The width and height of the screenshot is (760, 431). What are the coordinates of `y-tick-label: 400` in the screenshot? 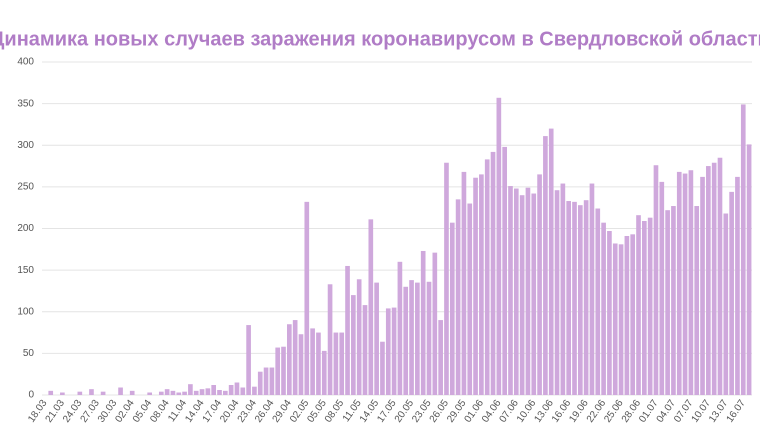 It's located at (25, 62).